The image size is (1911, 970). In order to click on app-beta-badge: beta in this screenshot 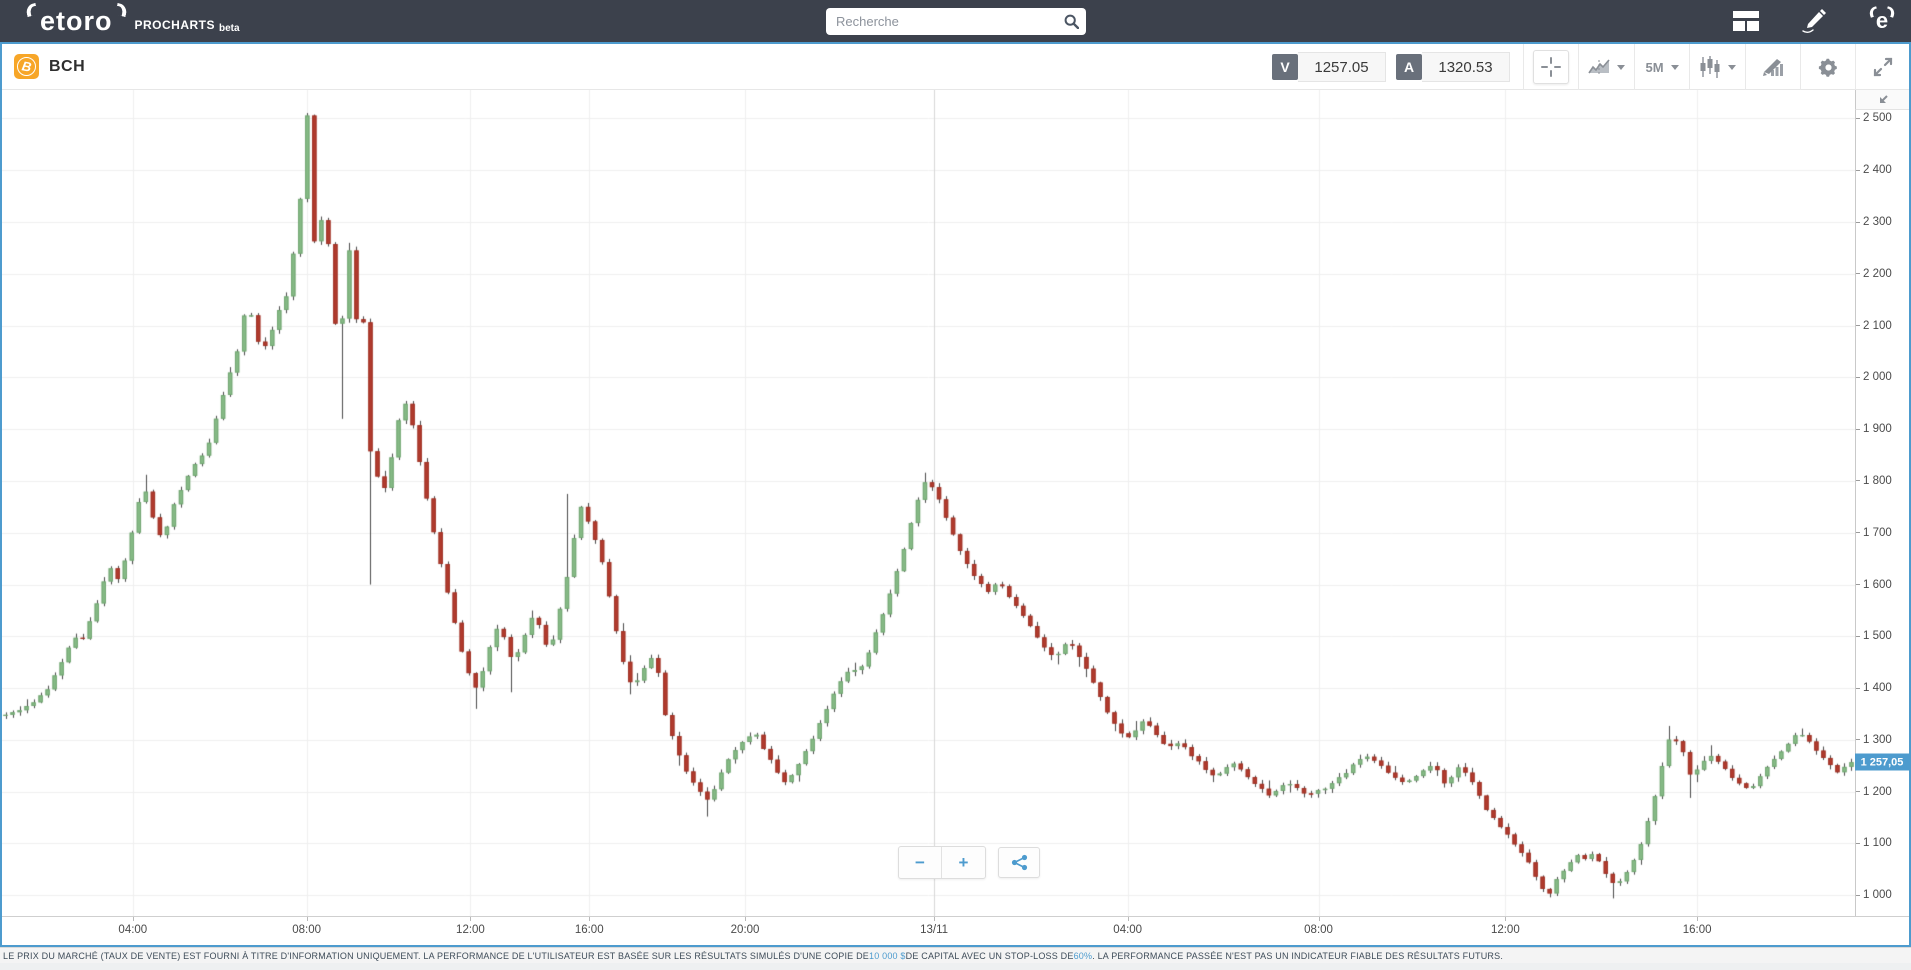, I will do `click(229, 28)`.